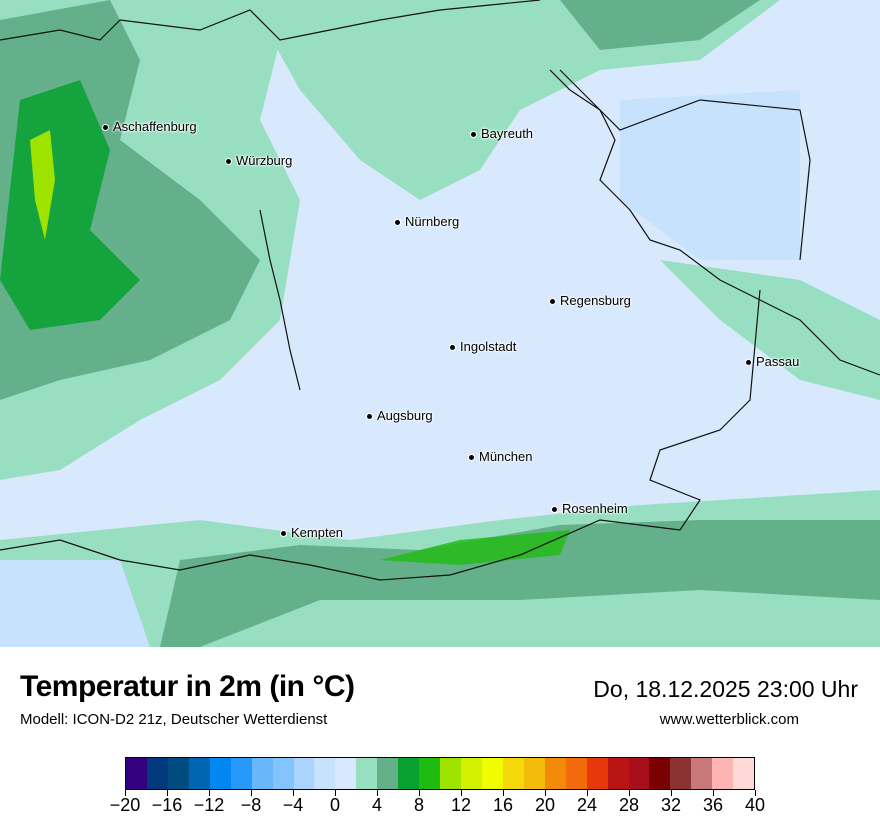 Image resolution: width=880 pixels, height=830 pixels. I want to click on legend-tick-label: 4, so click(377, 805).